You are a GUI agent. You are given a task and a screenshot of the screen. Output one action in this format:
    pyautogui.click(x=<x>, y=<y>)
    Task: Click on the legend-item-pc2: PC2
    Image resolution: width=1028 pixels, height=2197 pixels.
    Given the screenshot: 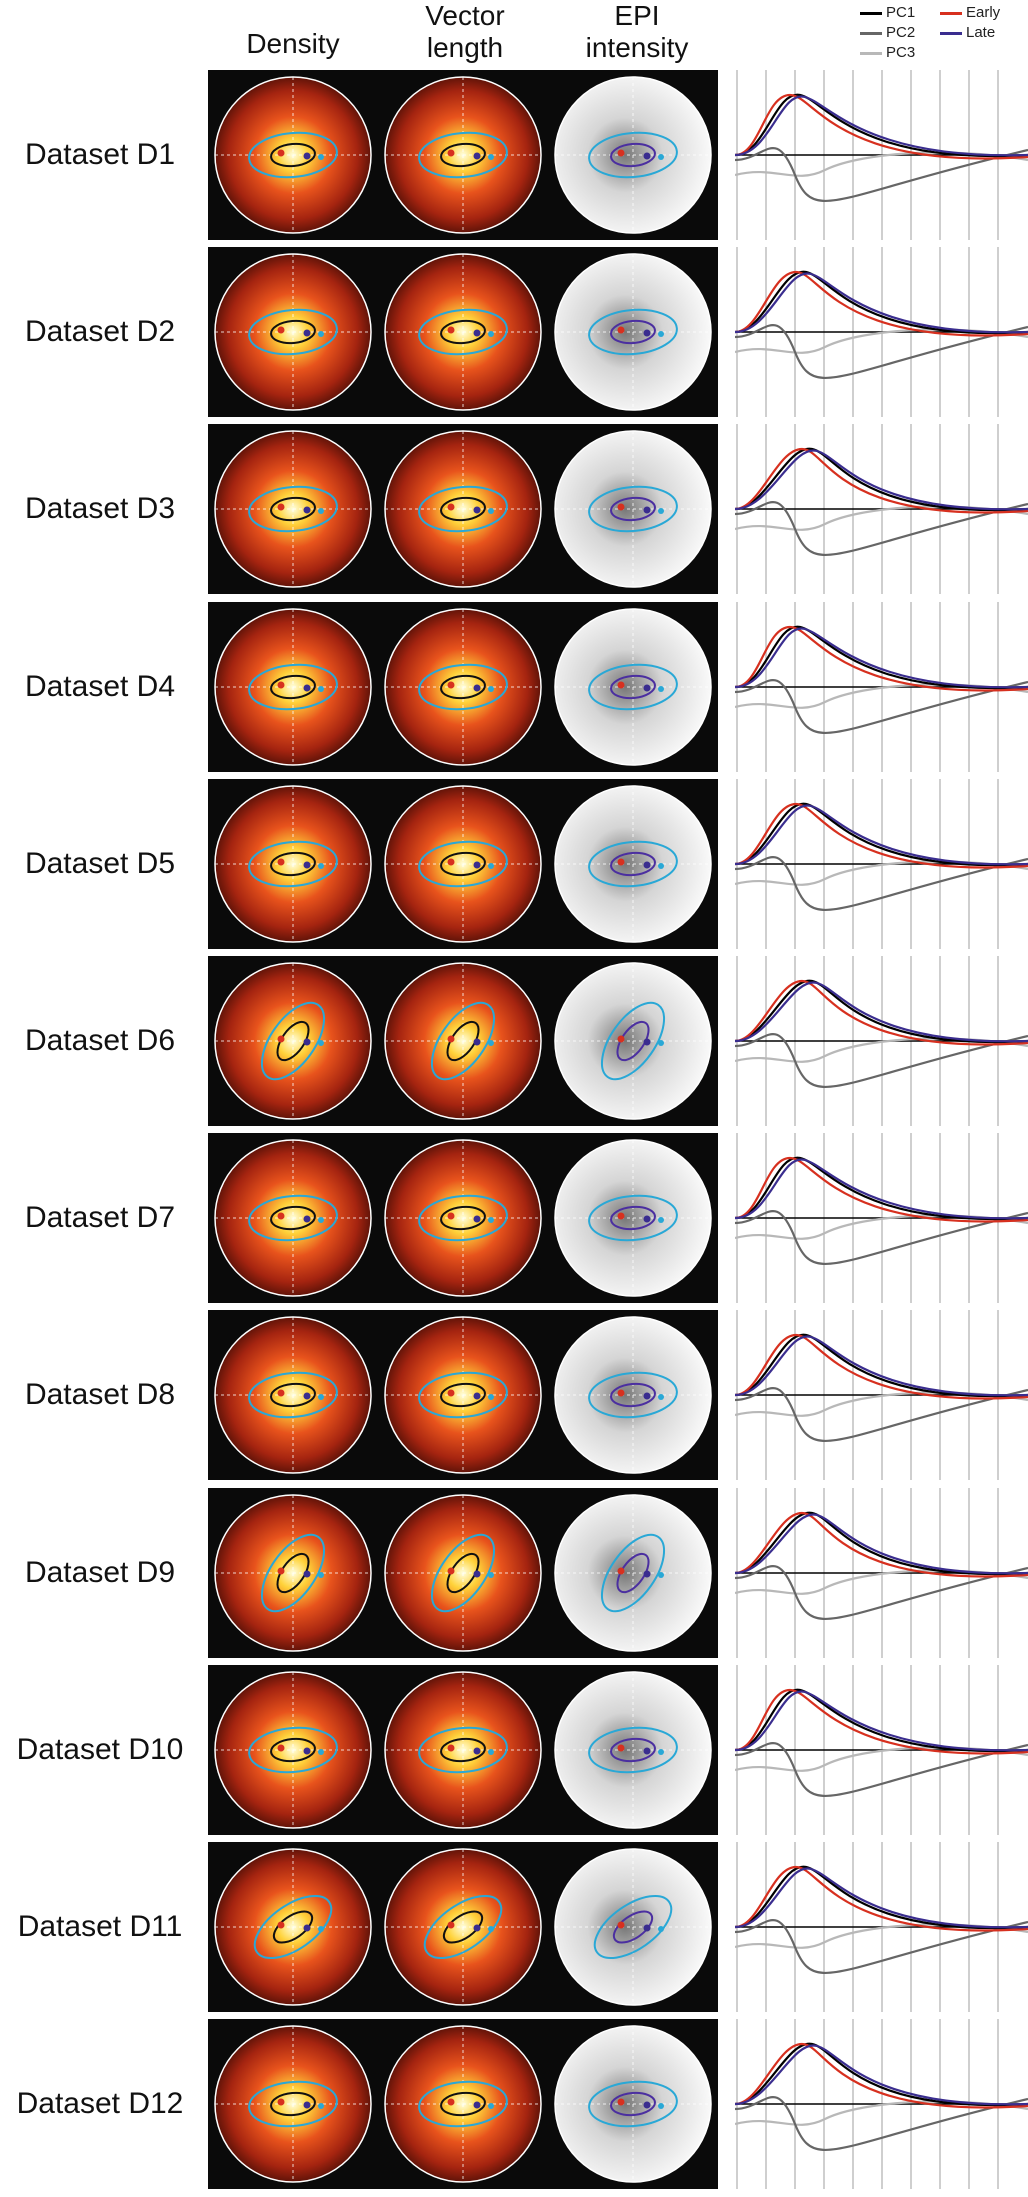 What is the action you would take?
    pyautogui.click(x=887, y=32)
    